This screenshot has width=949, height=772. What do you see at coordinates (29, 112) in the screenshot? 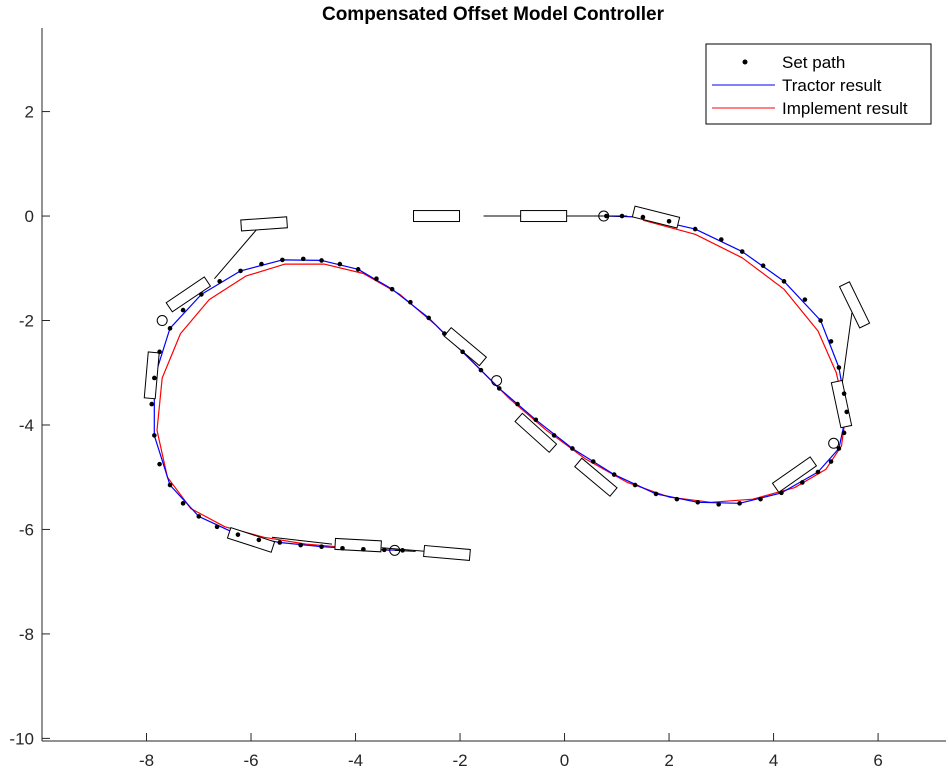
I see `y-tick-label: 2` at bounding box center [29, 112].